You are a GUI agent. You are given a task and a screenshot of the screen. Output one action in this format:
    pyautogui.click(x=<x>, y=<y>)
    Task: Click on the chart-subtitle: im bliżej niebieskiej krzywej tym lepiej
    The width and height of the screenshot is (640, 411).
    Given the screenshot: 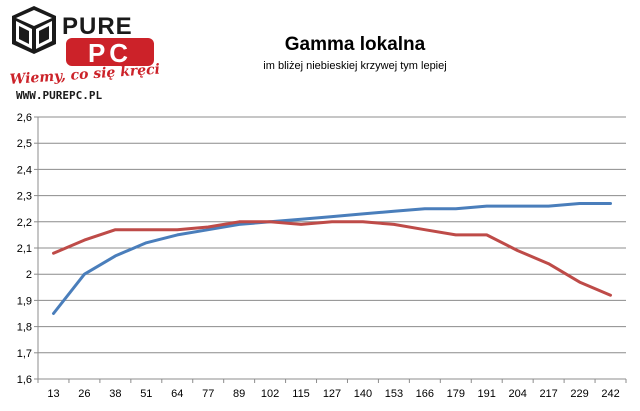 What is the action you would take?
    pyautogui.click(x=355, y=66)
    